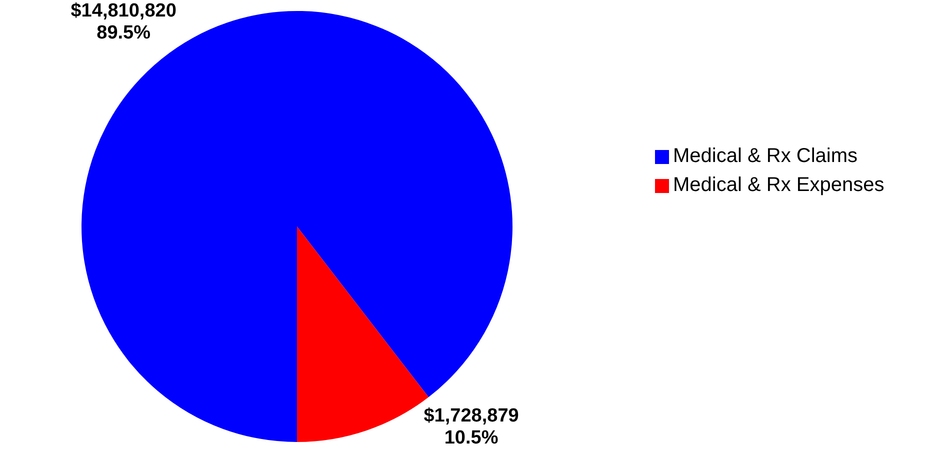 This screenshot has height=451, width=934. What do you see at coordinates (765, 156) in the screenshot?
I see `legend-label: Medical & Rx Claims` at bounding box center [765, 156].